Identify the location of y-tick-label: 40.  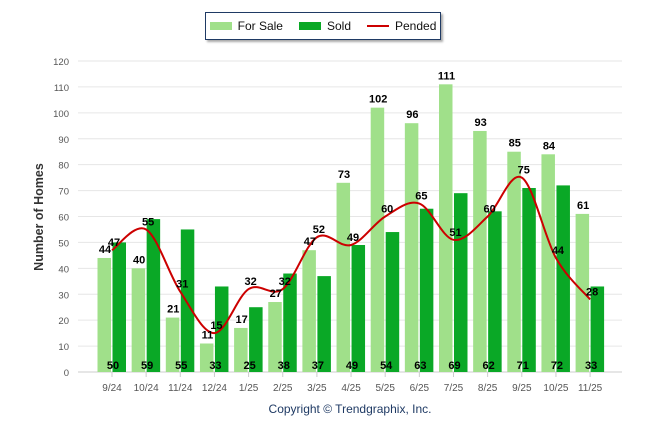
(63, 269).